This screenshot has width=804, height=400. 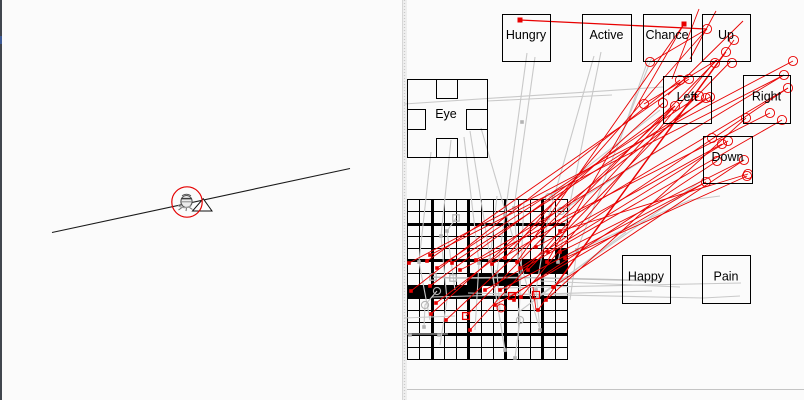 What do you see at coordinates (446, 114) in the screenshot?
I see `svg-text: Eye` at bounding box center [446, 114].